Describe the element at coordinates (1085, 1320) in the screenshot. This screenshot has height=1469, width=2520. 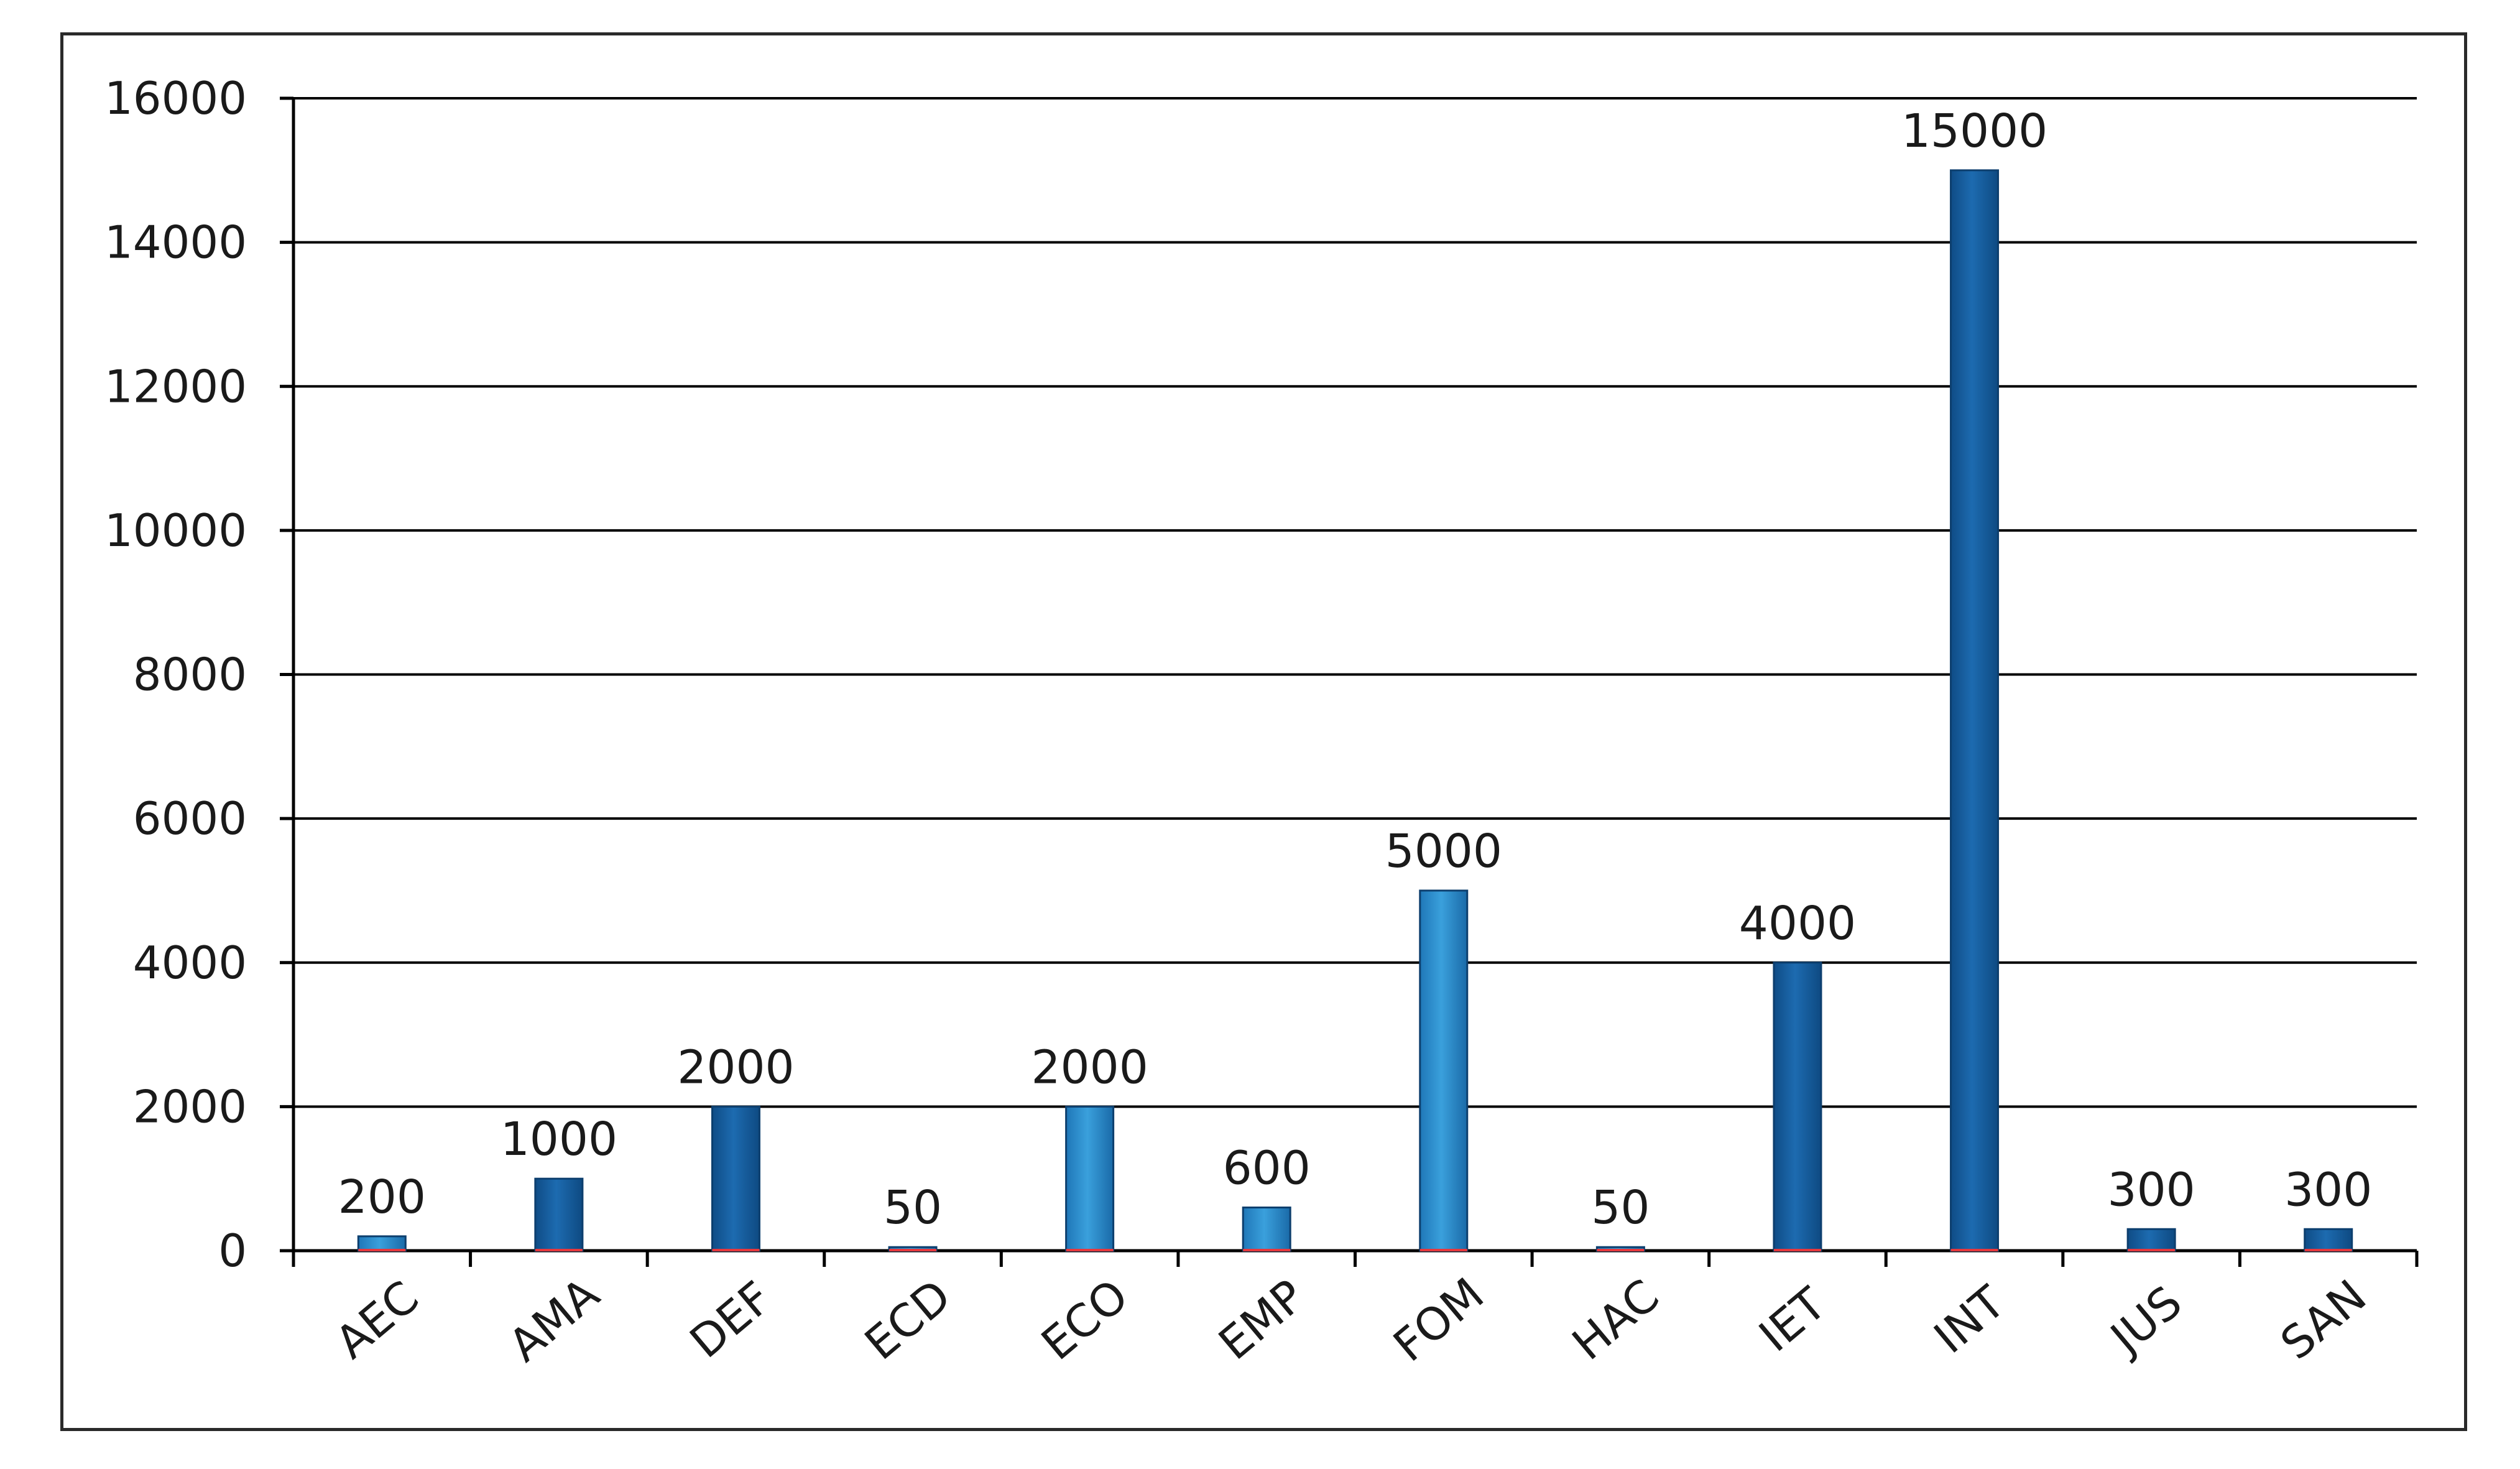
I see `x-tick-label-eco: ECO` at that location.